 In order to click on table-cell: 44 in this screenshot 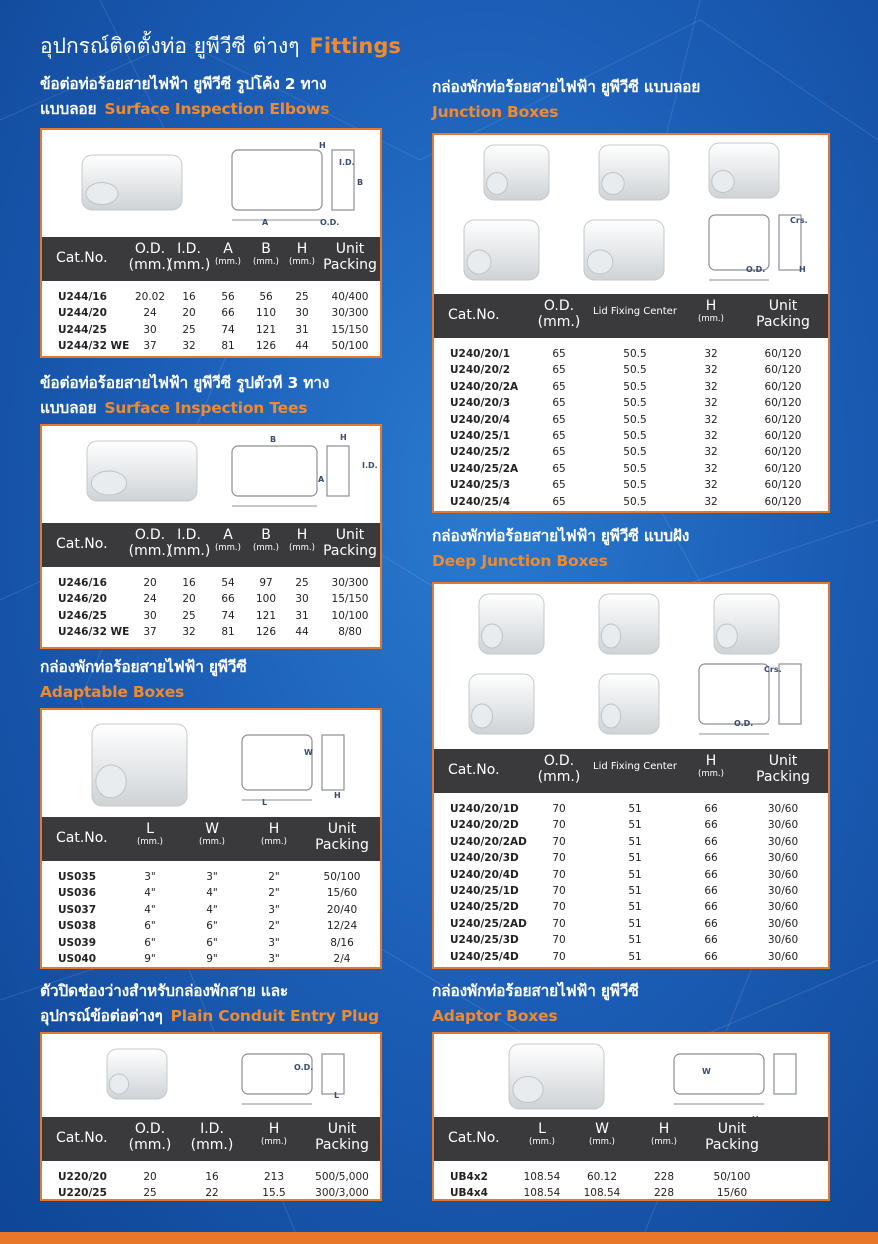, I will do `click(302, 346)`.